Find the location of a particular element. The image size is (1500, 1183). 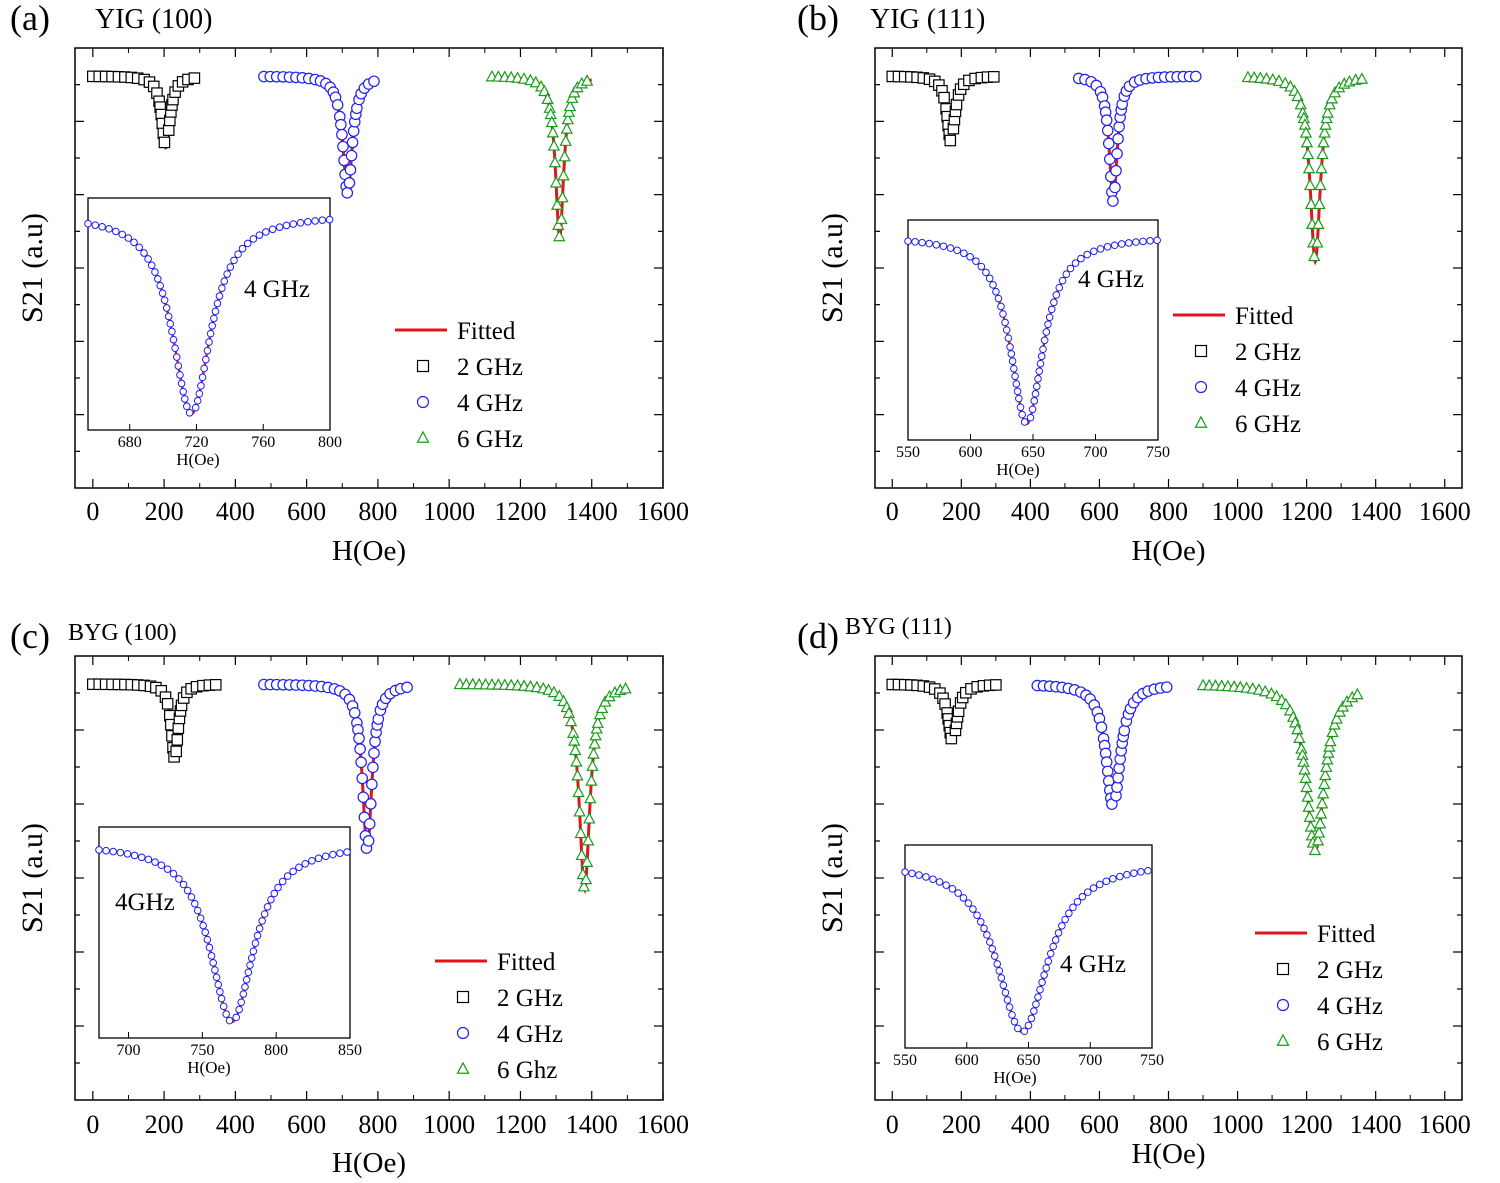

inset-plot: 550 600 650 700 750 H(Oe) 4 GHz is located at coordinates (1033, 349).